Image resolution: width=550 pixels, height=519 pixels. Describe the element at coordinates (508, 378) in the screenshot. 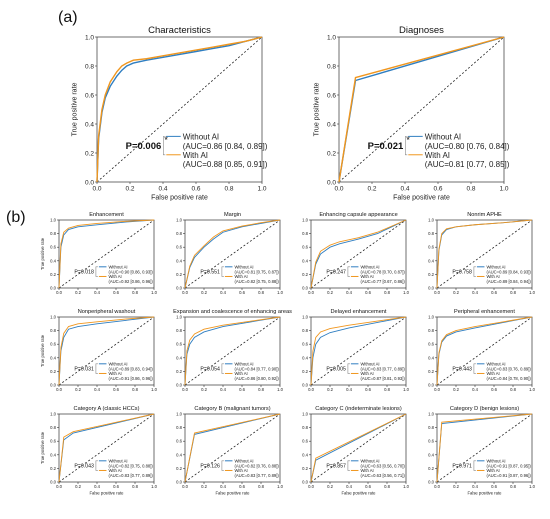

I see `legend-entry: (AUC=0.84 [0.78, 0.90])` at that location.